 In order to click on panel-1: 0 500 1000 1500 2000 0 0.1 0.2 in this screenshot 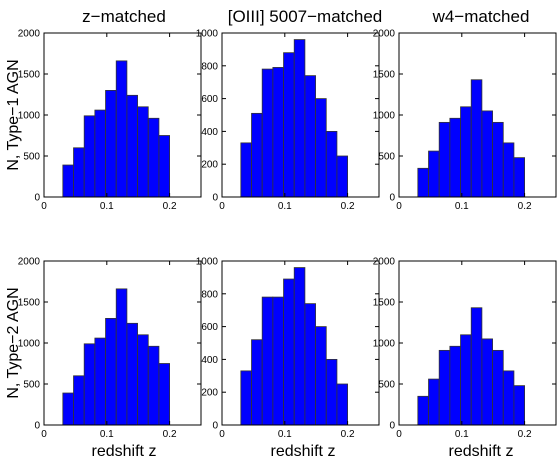, I will do `click(110, 120)`.